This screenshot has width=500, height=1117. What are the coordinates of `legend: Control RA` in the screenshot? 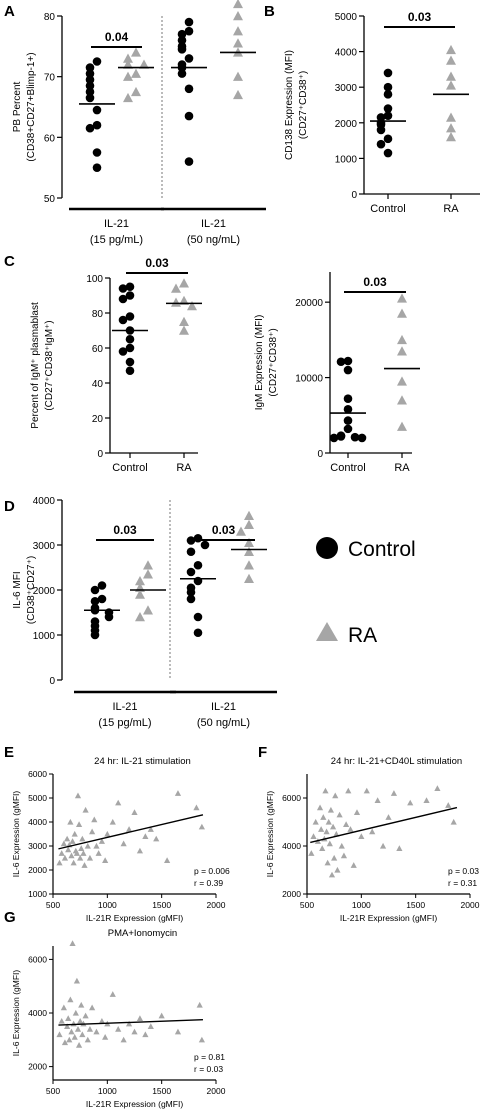 It's located at (366, 592).